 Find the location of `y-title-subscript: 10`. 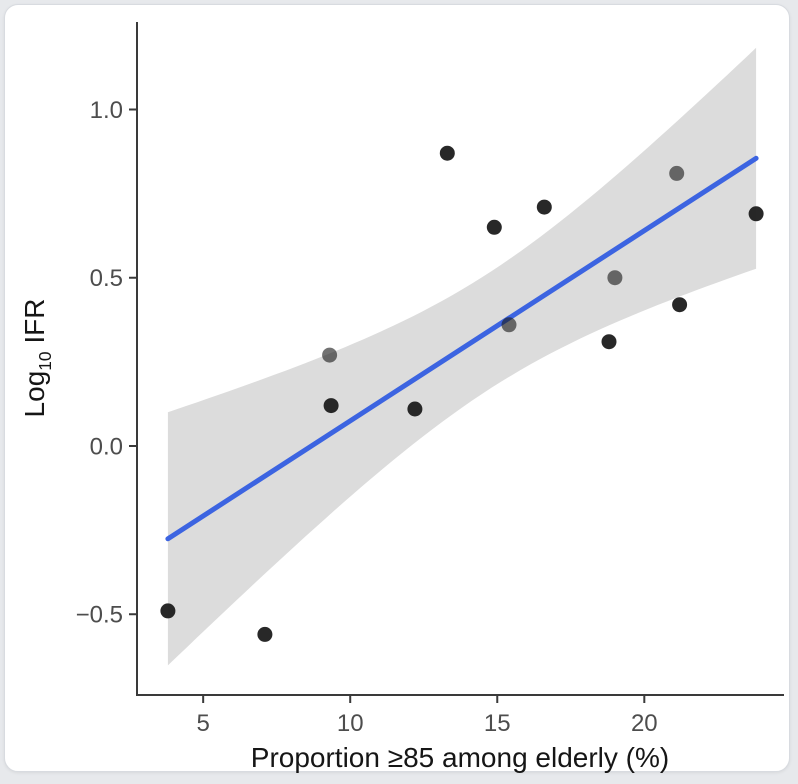

y-title-subscript: 10 is located at coordinates (45, 360).